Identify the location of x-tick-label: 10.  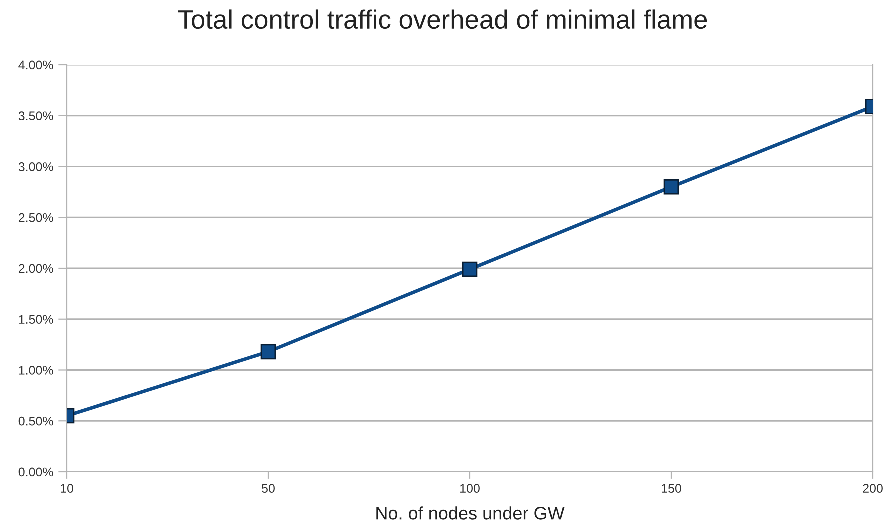
(67, 488).